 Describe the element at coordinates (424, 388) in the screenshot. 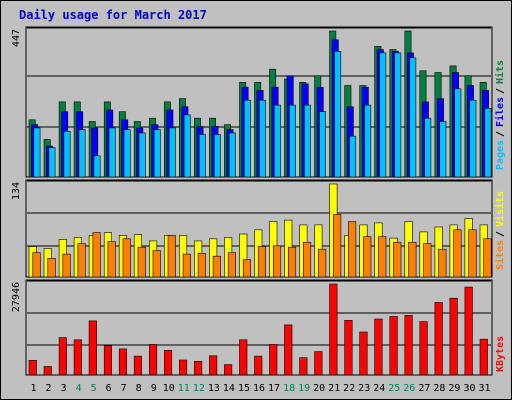

I see `day-label: 27` at that location.